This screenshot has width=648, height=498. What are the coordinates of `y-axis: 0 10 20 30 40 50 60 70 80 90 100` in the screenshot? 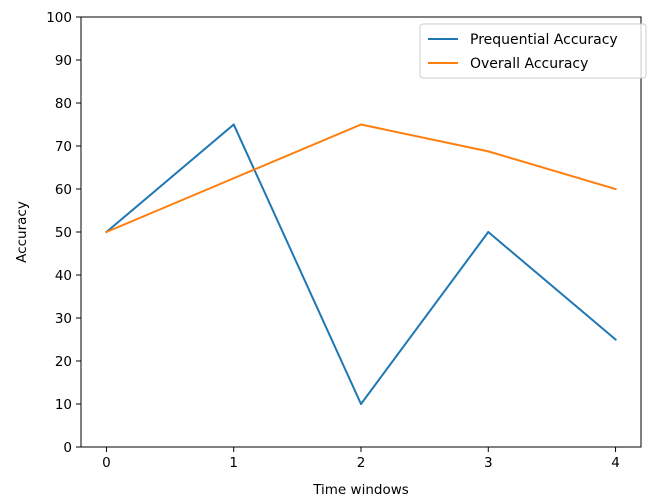 It's located at (63, 233).